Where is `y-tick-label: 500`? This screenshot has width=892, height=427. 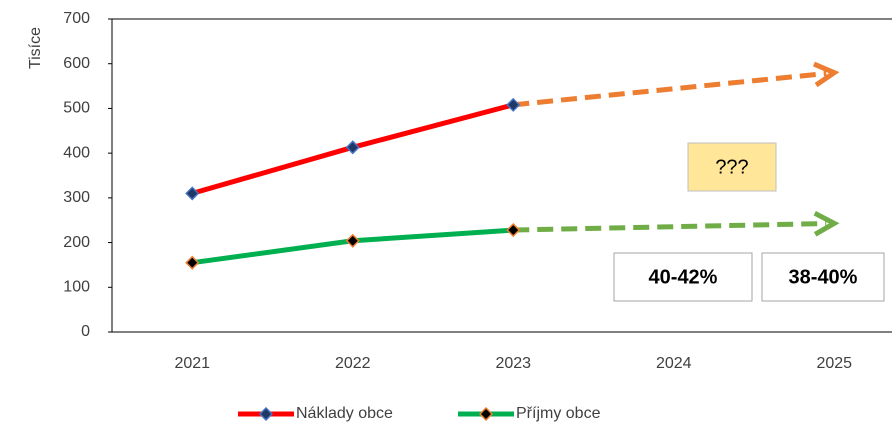
y-tick-label: 500 is located at coordinates (76, 108).